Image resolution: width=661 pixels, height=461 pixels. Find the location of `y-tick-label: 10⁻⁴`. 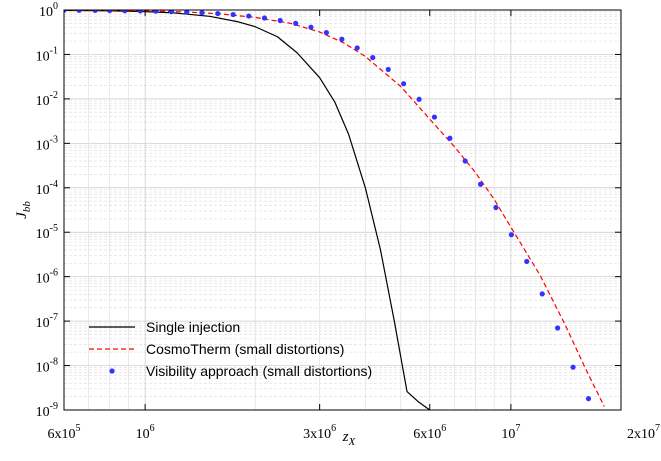

y-tick-label: 10⁻⁴ is located at coordinates (47, 188).